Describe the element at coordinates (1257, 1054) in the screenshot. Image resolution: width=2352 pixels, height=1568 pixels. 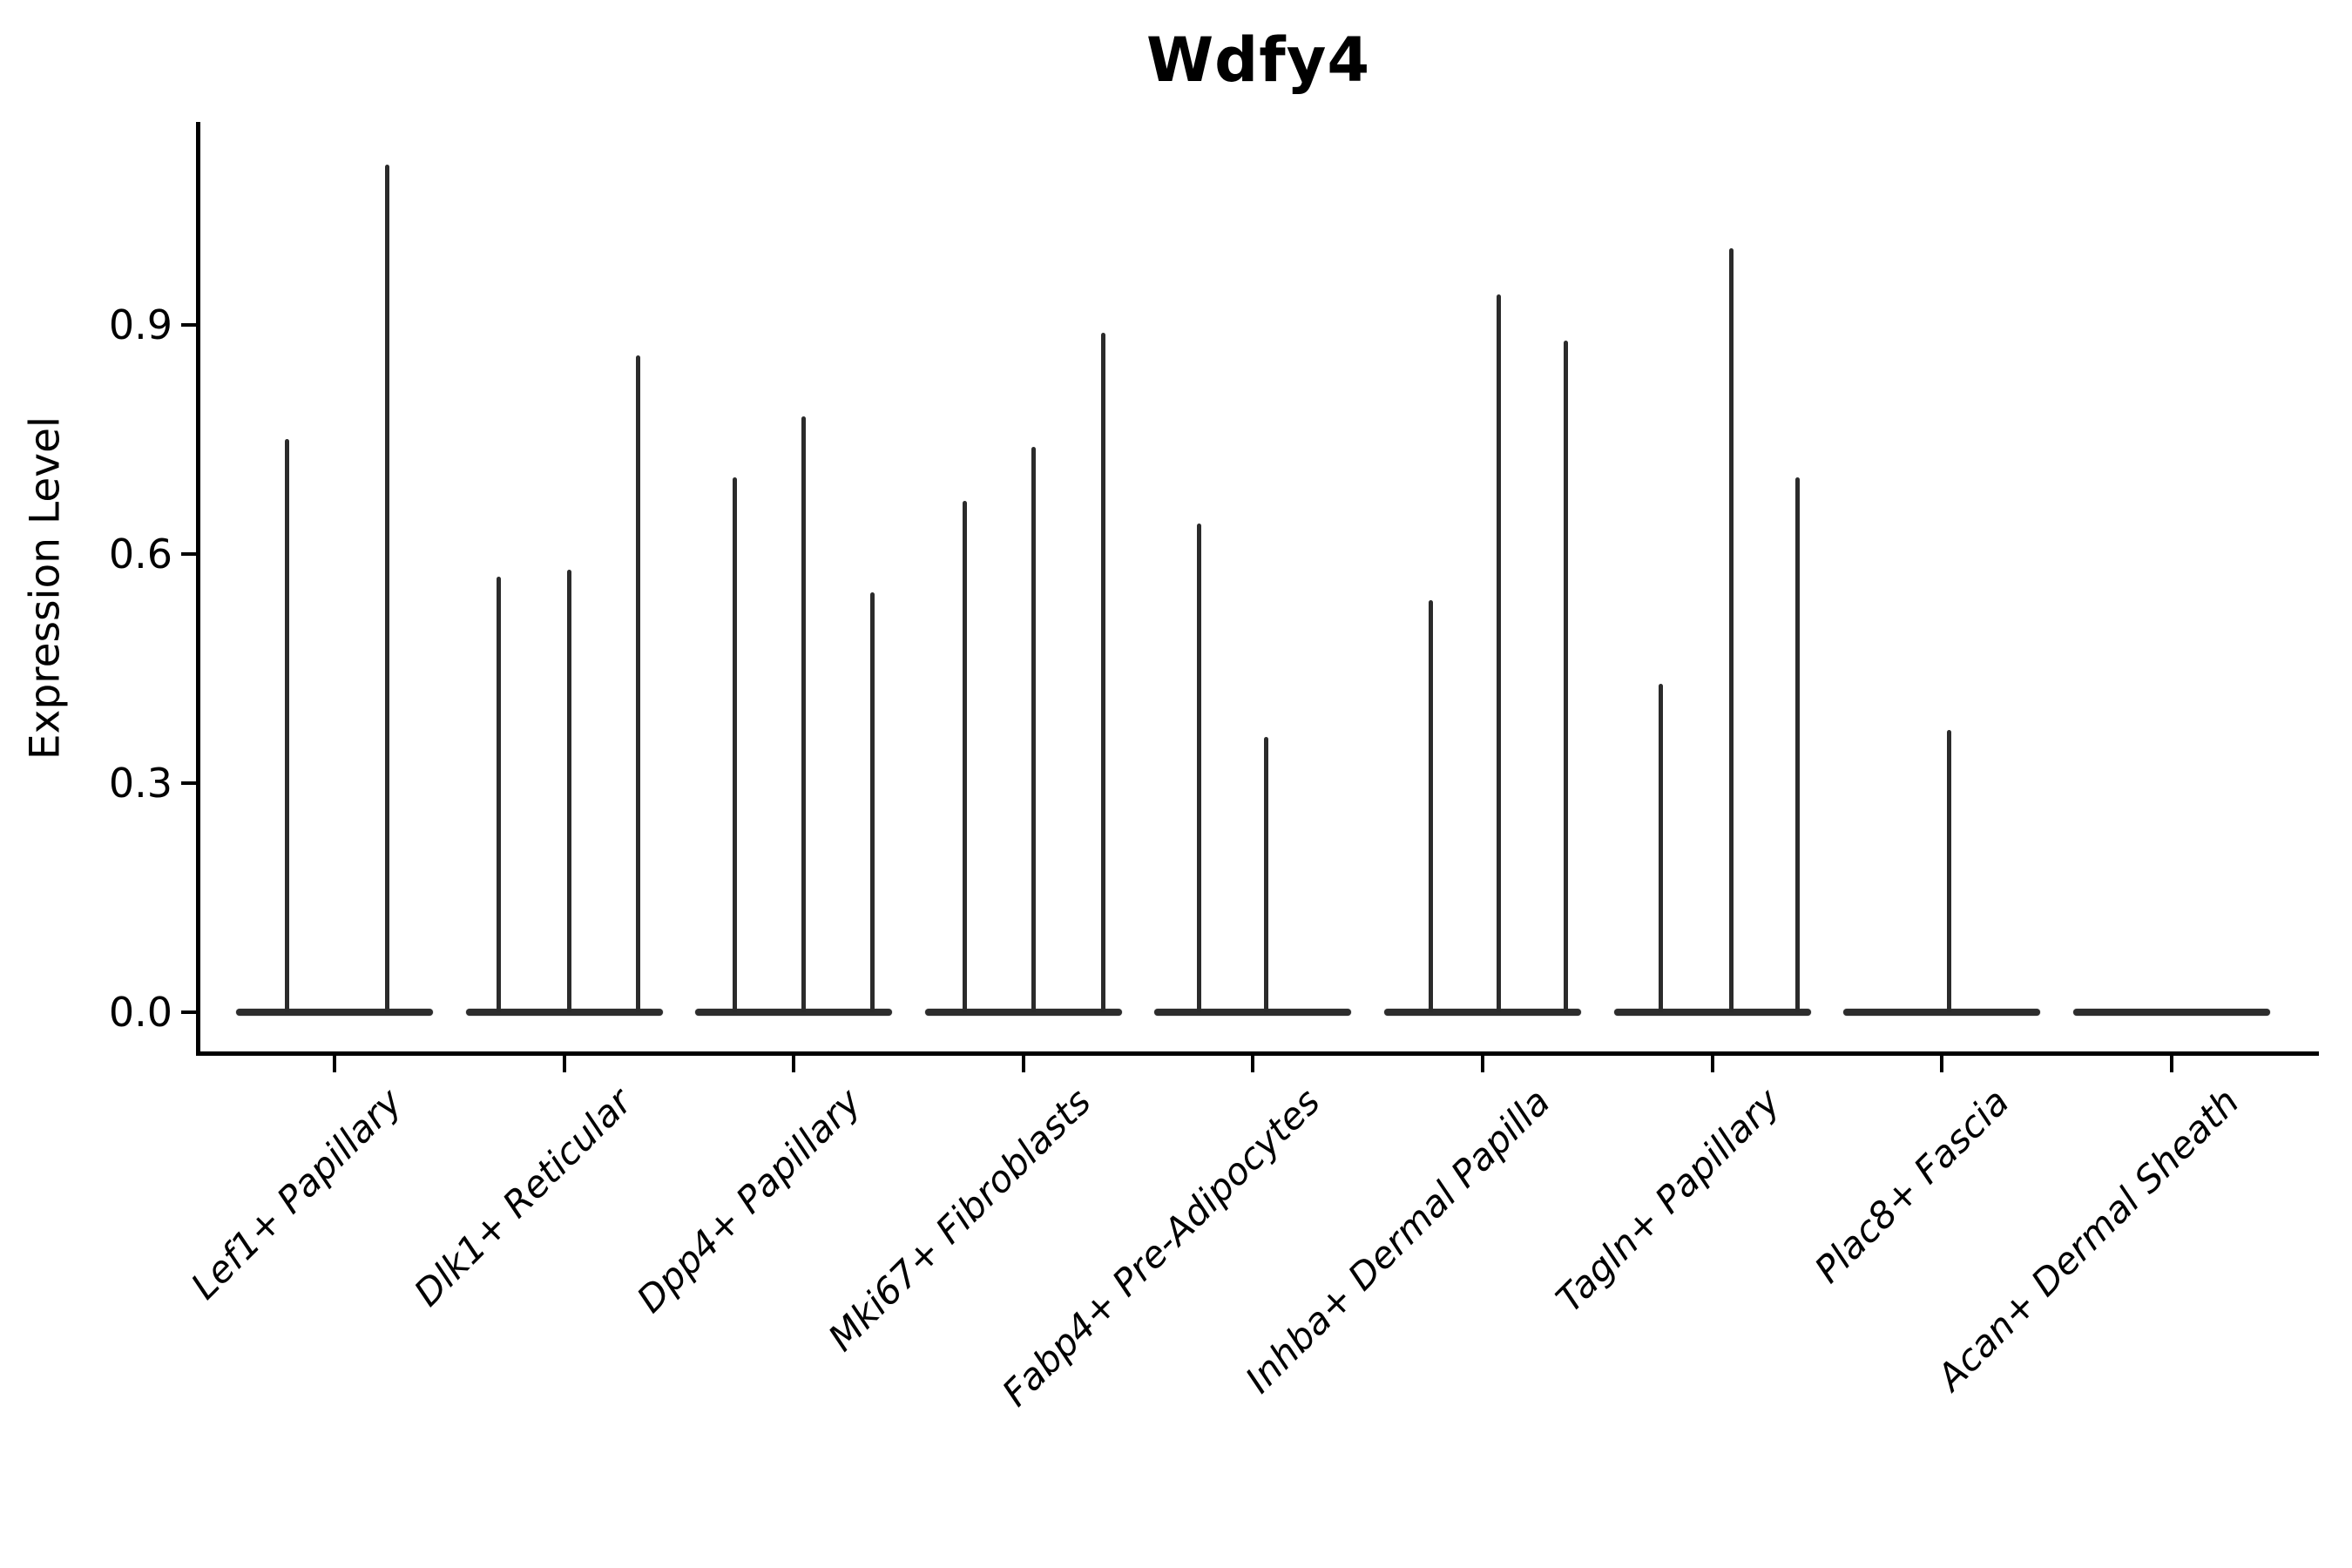
I see `x-axis-spine` at that location.